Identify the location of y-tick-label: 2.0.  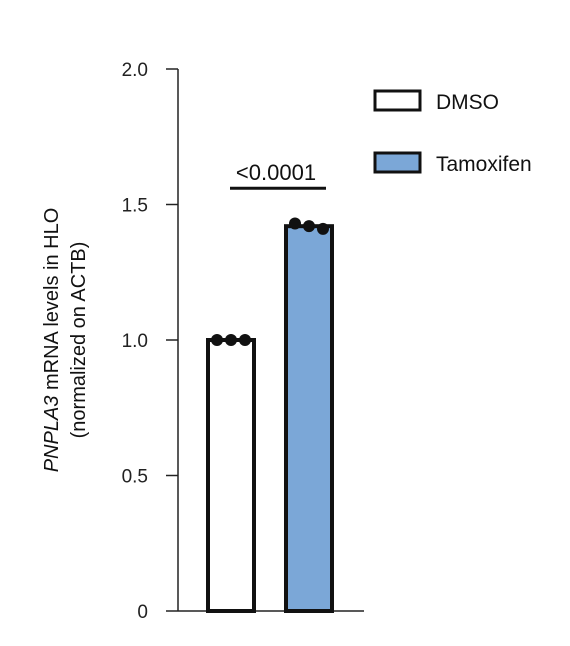
(135, 70).